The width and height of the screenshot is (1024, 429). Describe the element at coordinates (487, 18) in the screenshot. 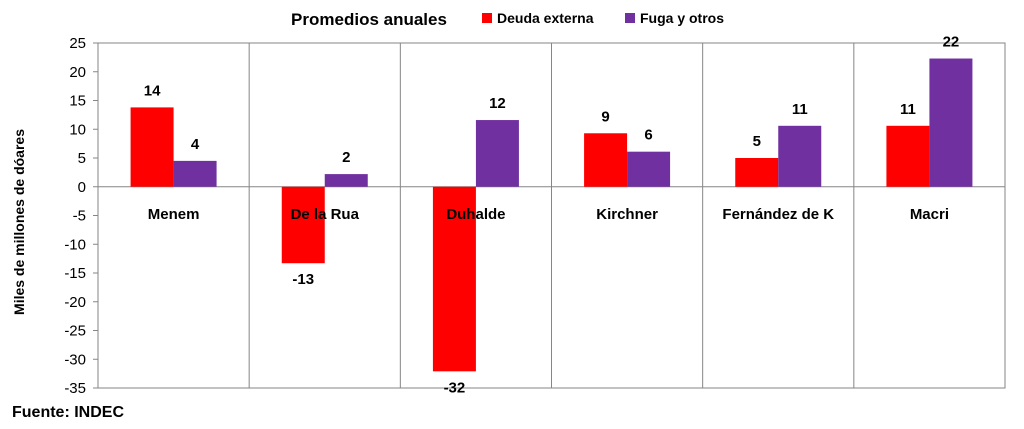

I see `legend-swatch-deuda` at that location.